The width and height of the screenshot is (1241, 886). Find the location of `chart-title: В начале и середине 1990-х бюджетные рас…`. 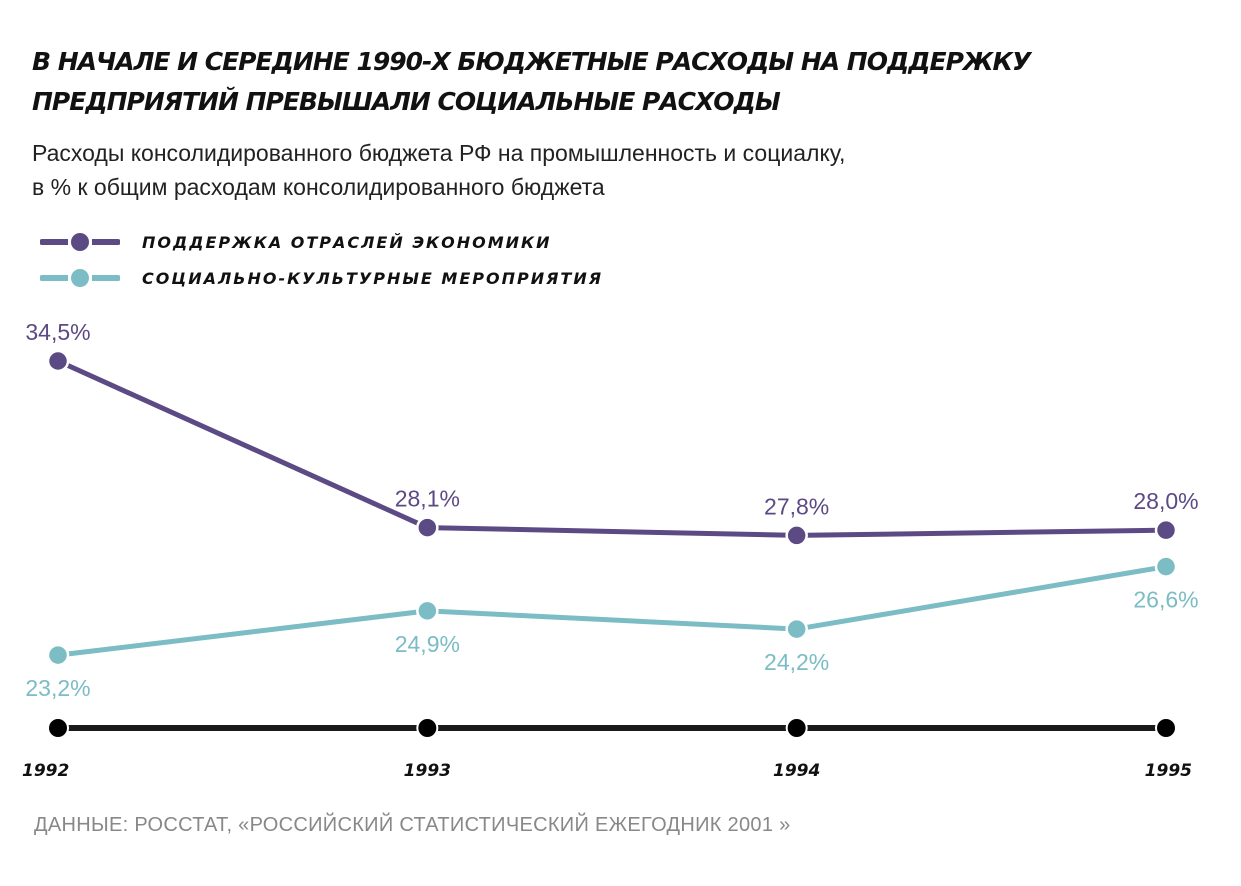

chart-title: В начале и середине 1990-х бюджетные рас… is located at coordinates (531, 81).